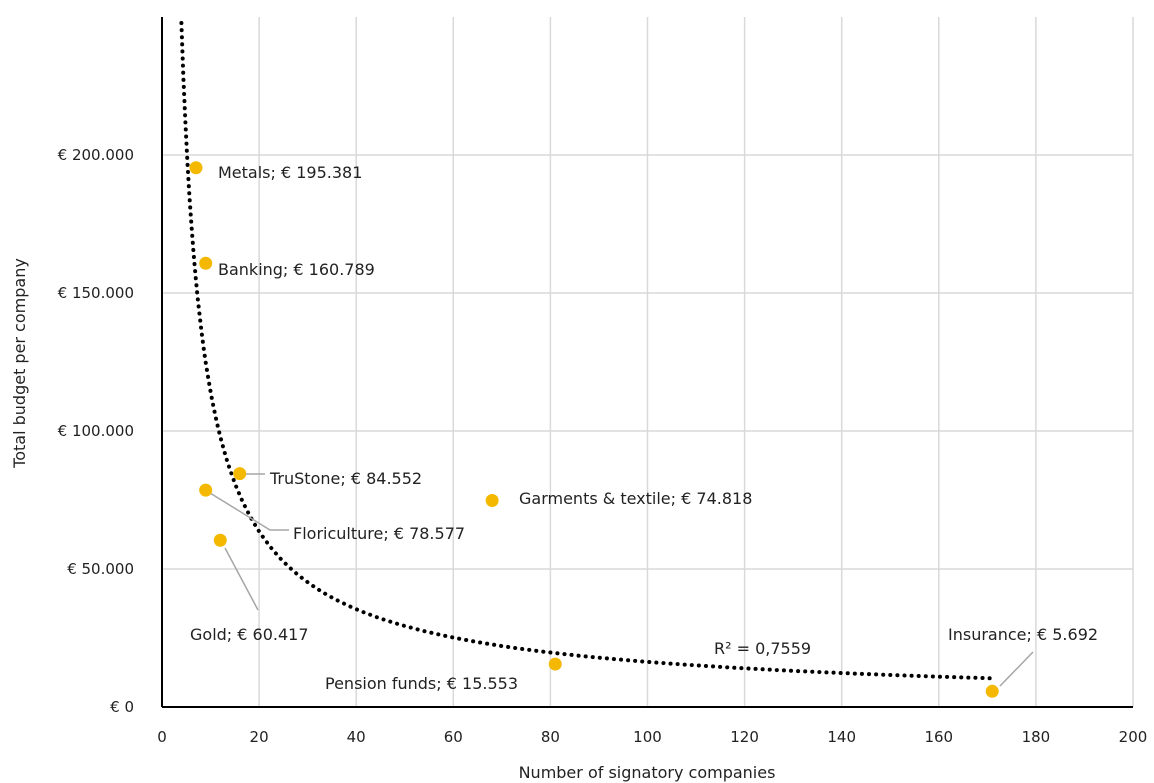  What do you see at coordinates (345, 478) in the screenshot?
I see `data-label: TruStone; € 84.552` at bounding box center [345, 478].